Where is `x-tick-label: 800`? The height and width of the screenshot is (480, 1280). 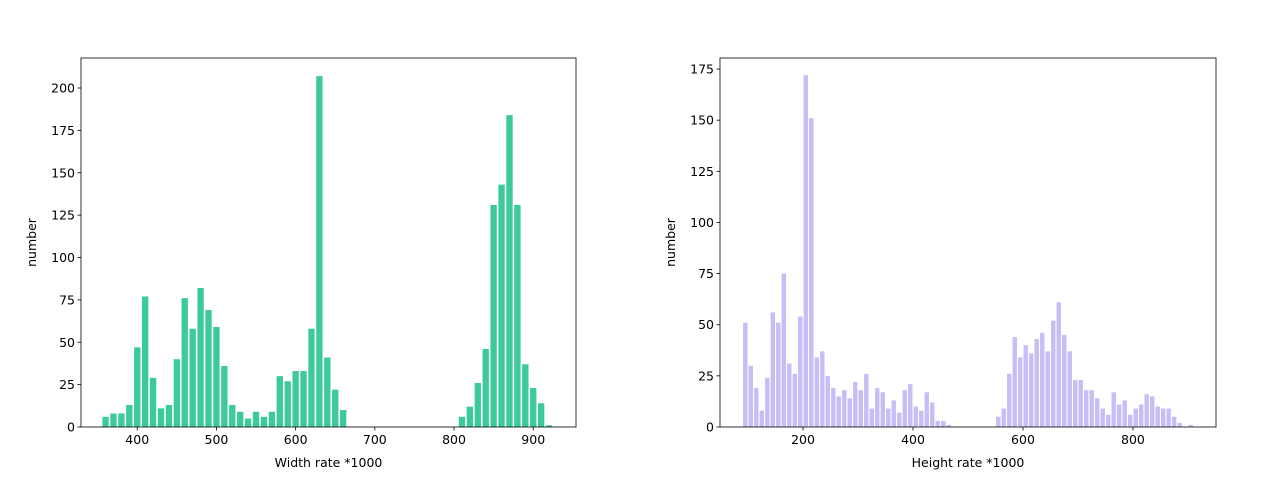
x-tick-label: 800 is located at coordinates (454, 439).